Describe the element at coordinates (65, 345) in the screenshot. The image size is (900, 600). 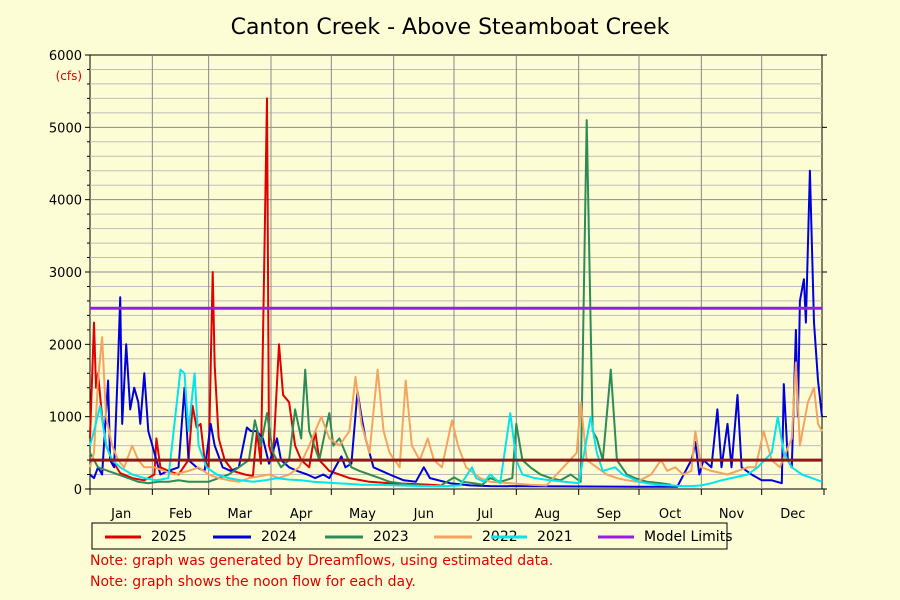
I see `y-tick-label: 2000` at that location.